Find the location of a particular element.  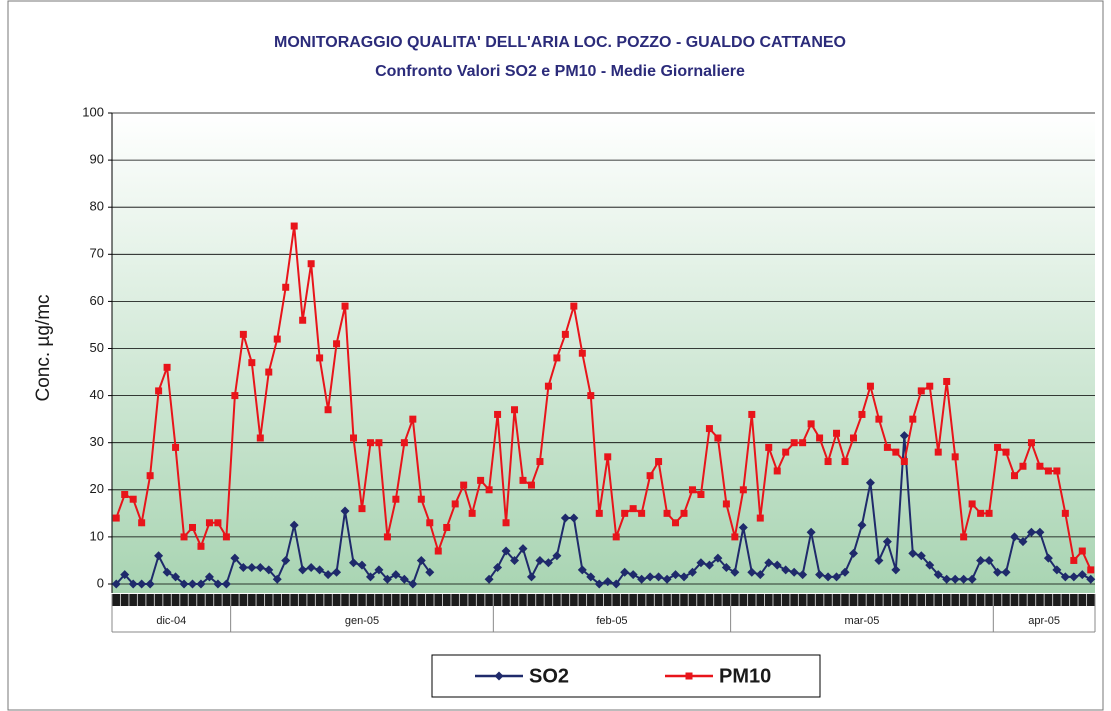

legend-label: PM10 is located at coordinates (745, 676).